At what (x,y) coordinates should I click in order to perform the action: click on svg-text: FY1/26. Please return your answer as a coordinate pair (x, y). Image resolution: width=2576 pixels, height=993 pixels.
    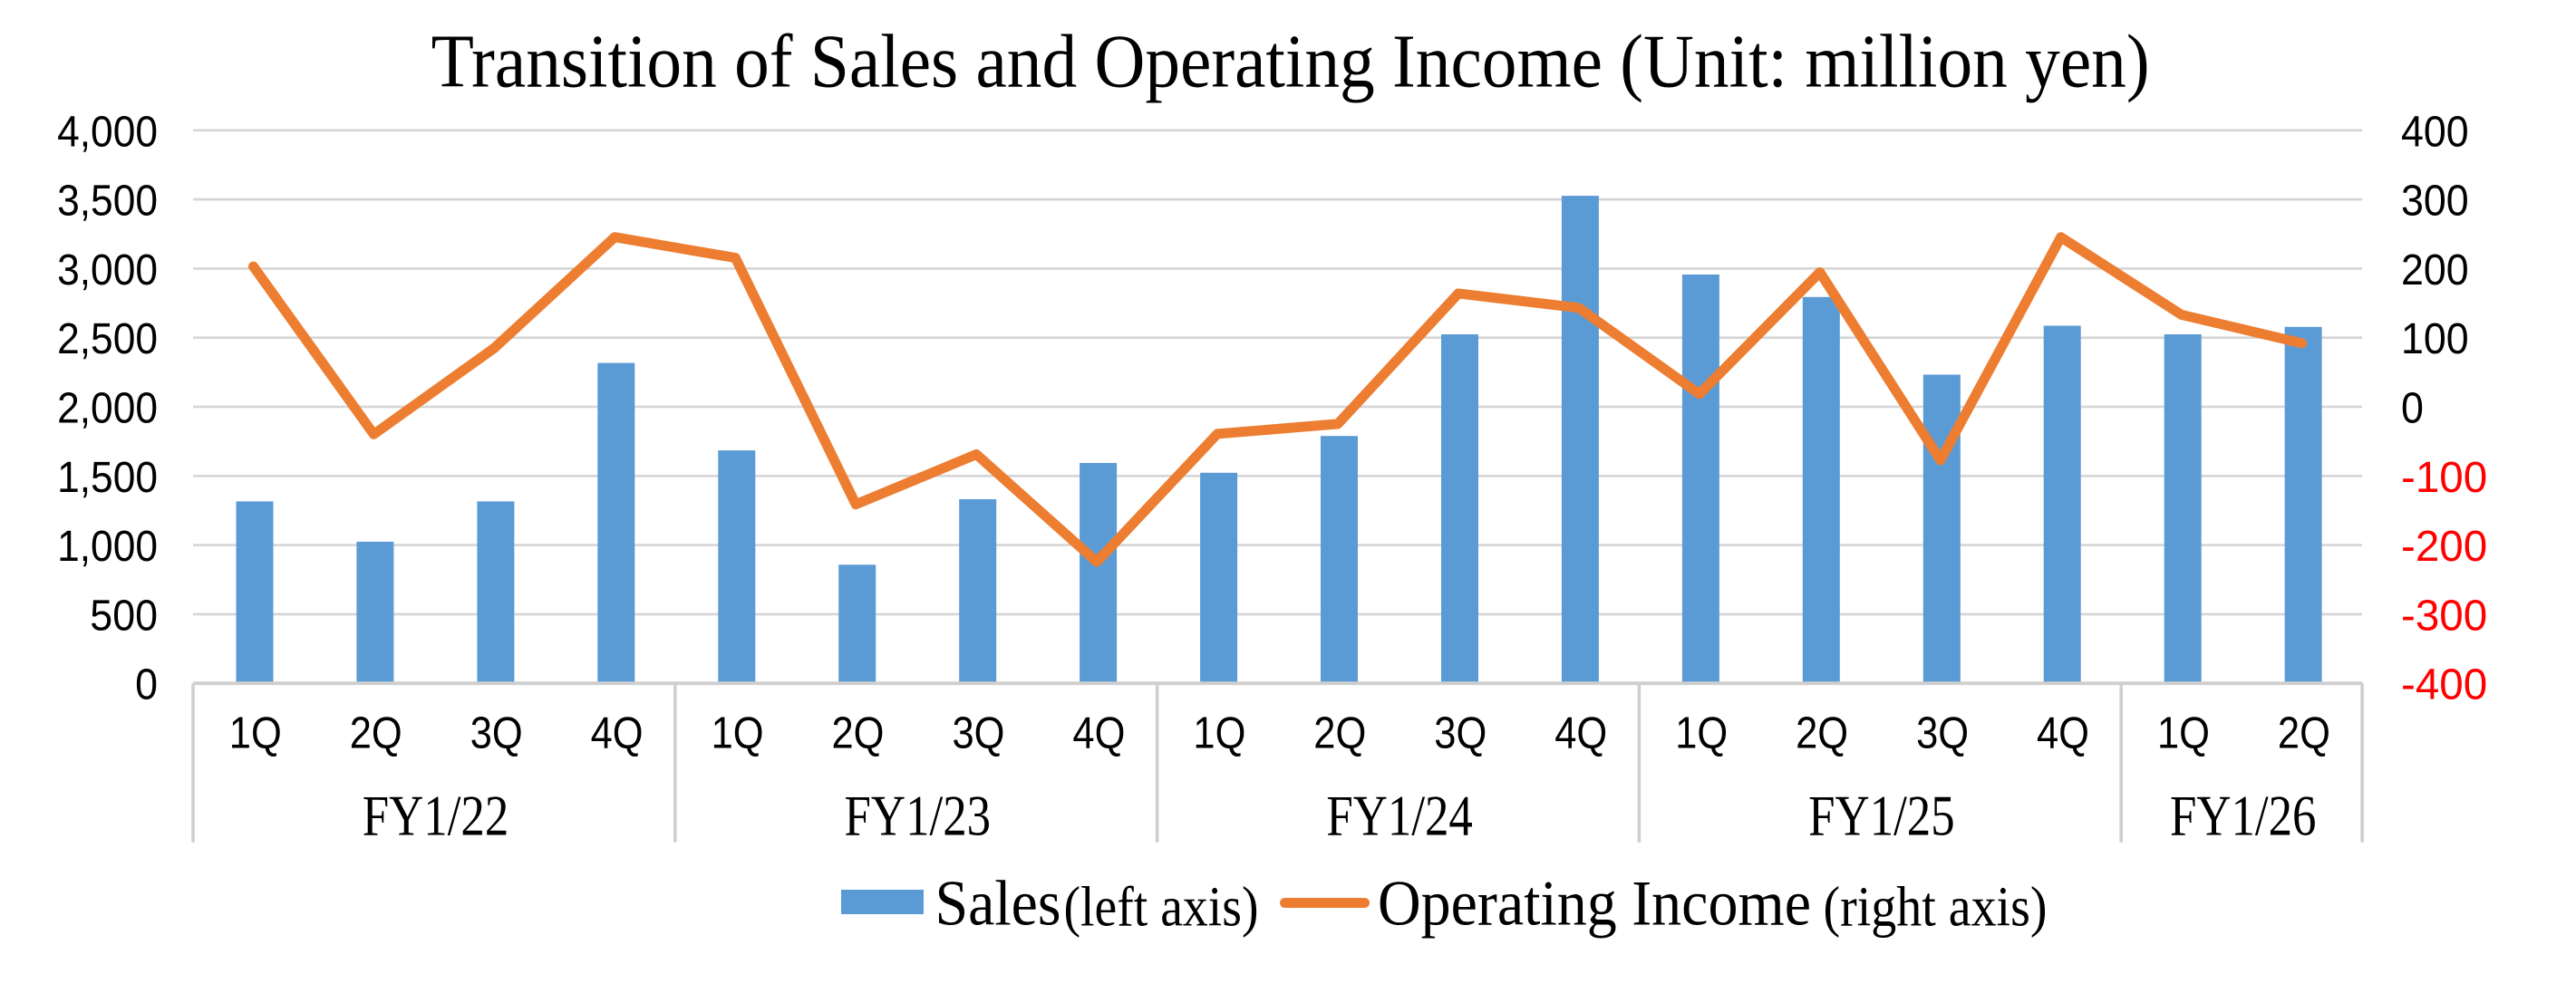
    Looking at the image, I should click on (2243, 816).